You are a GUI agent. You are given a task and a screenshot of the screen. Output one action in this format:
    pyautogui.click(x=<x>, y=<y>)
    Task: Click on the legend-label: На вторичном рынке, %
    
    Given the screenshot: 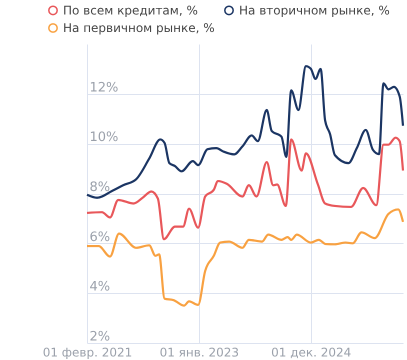 What is the action you would take?
    pyautogui.click(x=314, y=10)
    